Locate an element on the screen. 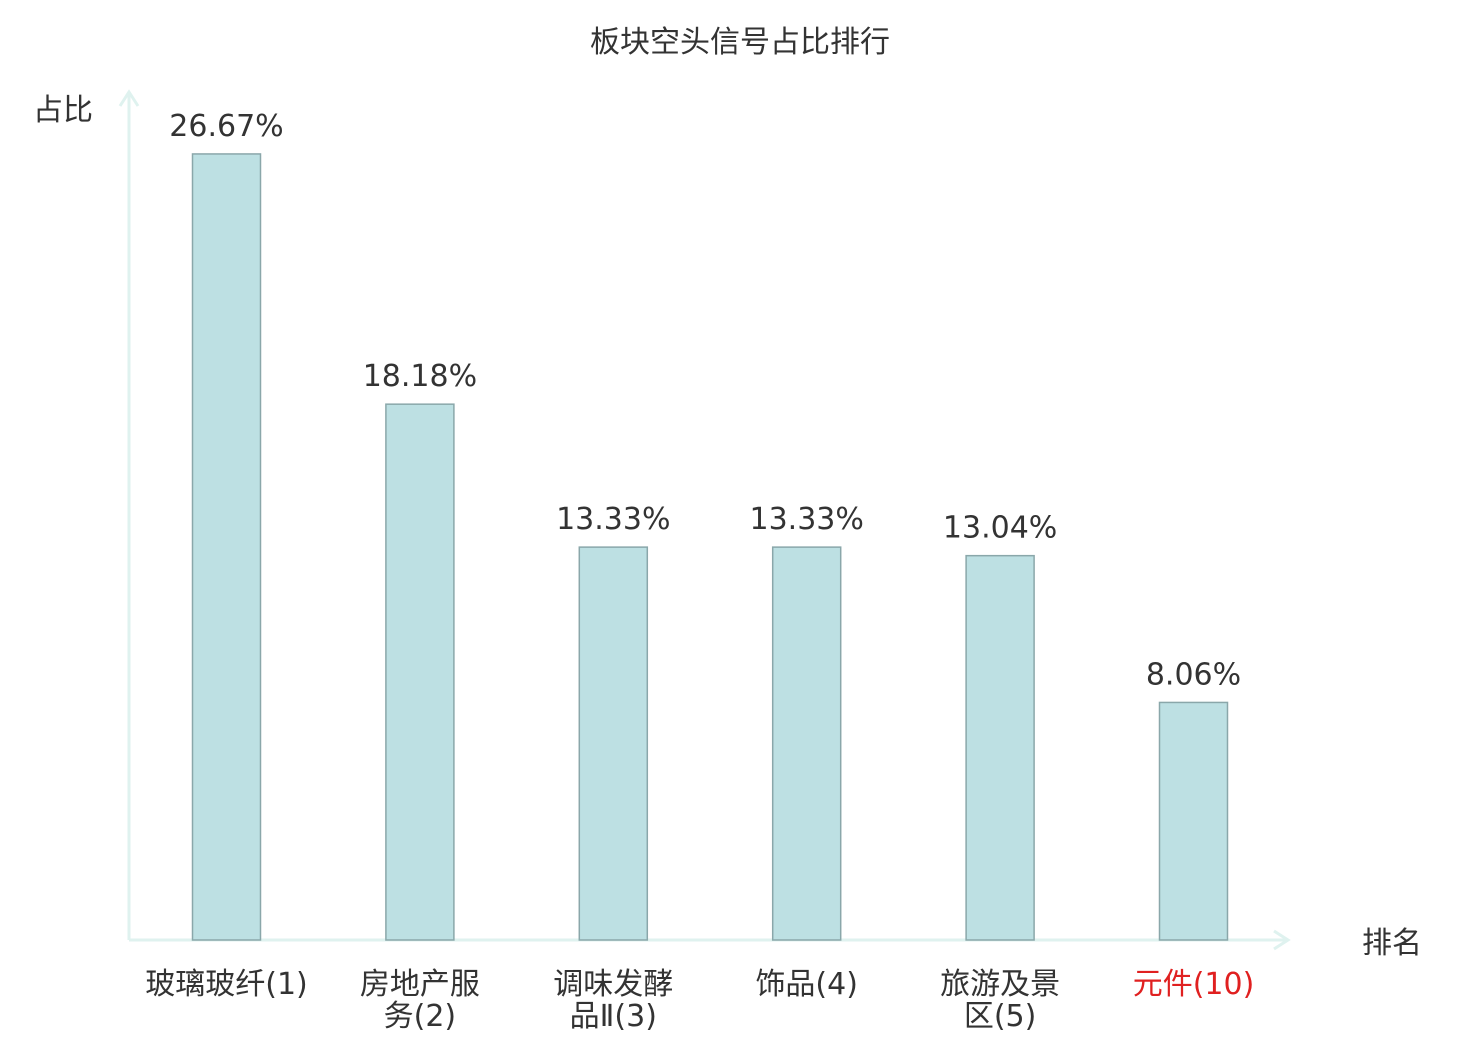 The height and width of the screenshot is (1040, 1480). category-label-line: 区(5) is located at coordinates (1000, 1016).